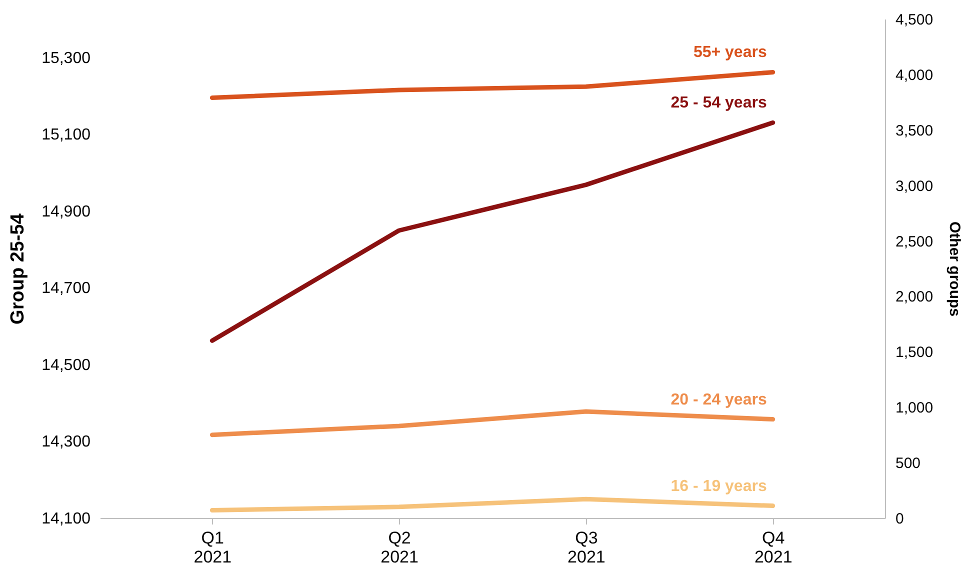  What do you see at coordinates (66, 135) in the screenshot?
I see `y-tick-label: 15,100` at bounding box center [66, 135].